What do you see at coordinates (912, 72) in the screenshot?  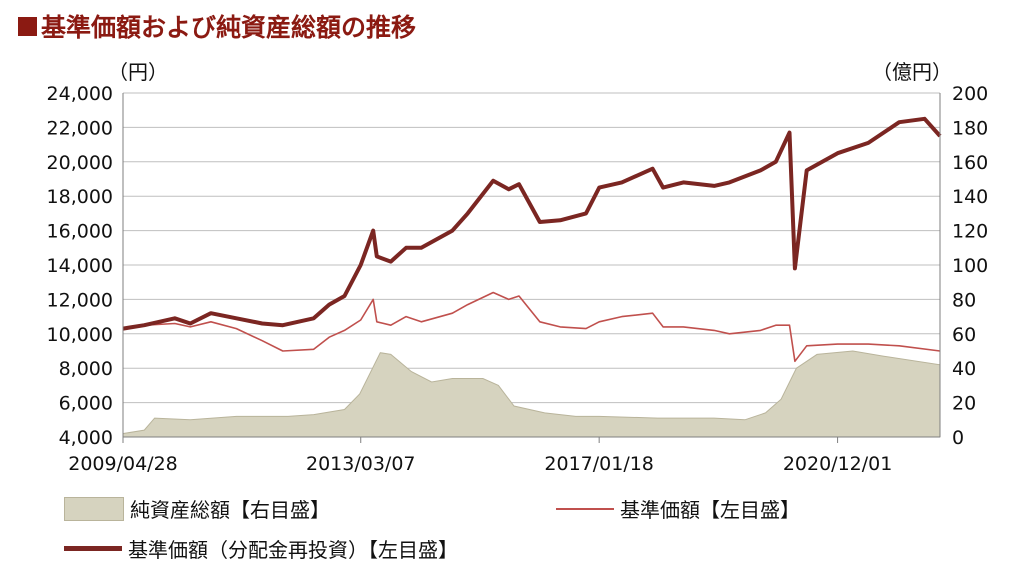 I see `right-axis-unit: （億円）` at bounding box center [912, 72].